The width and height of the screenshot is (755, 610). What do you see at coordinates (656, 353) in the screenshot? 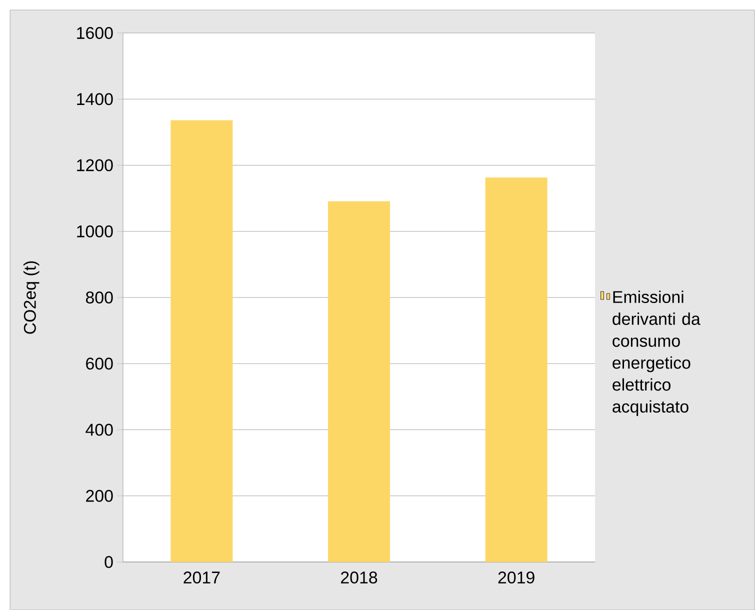
I see `legend-label: Emissioni derivanti da consumo energetico elettrico acquistato` at bounding box center [656, 353].